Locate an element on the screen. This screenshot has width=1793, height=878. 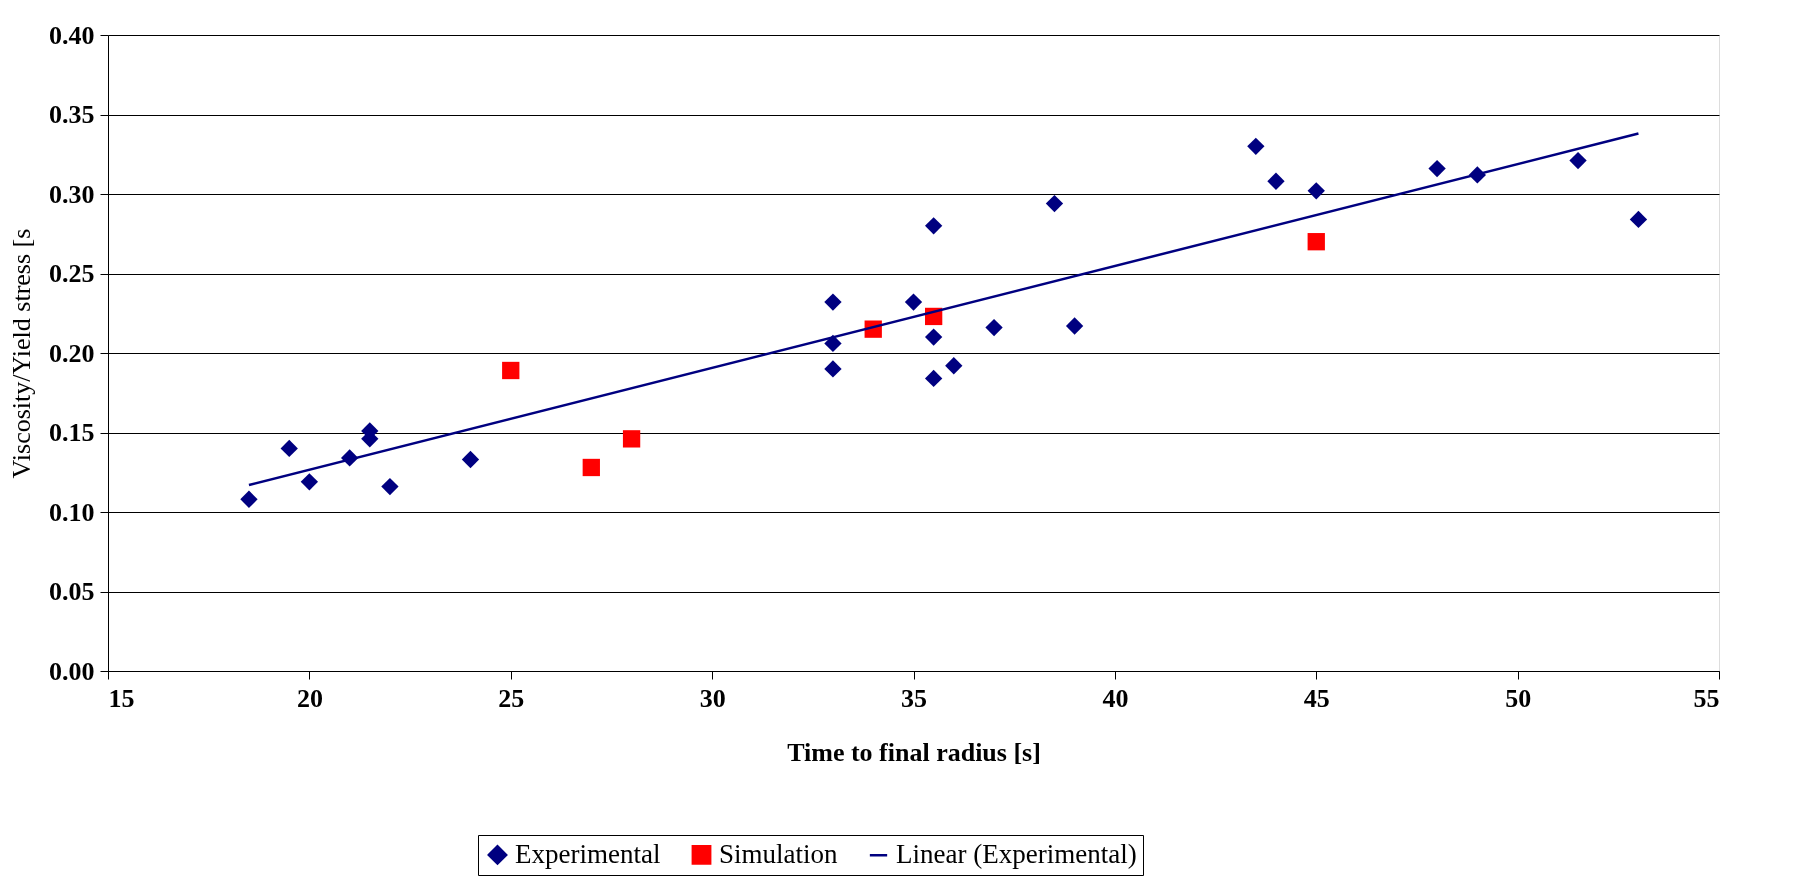
x-tick-label: 20 is located at coordinates (309, 698).